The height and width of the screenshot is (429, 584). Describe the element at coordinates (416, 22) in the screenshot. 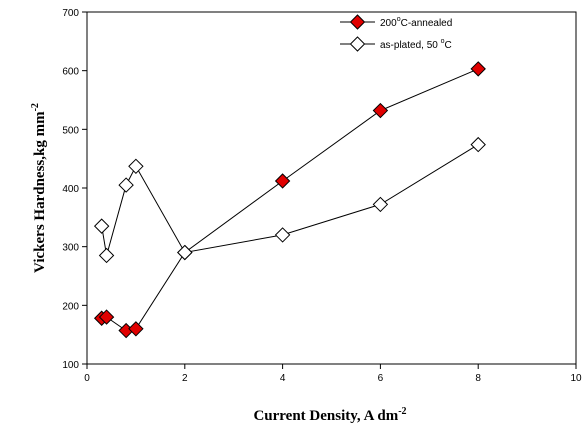

I see `legend-label-annealed: 200oC-annealed` at that location.